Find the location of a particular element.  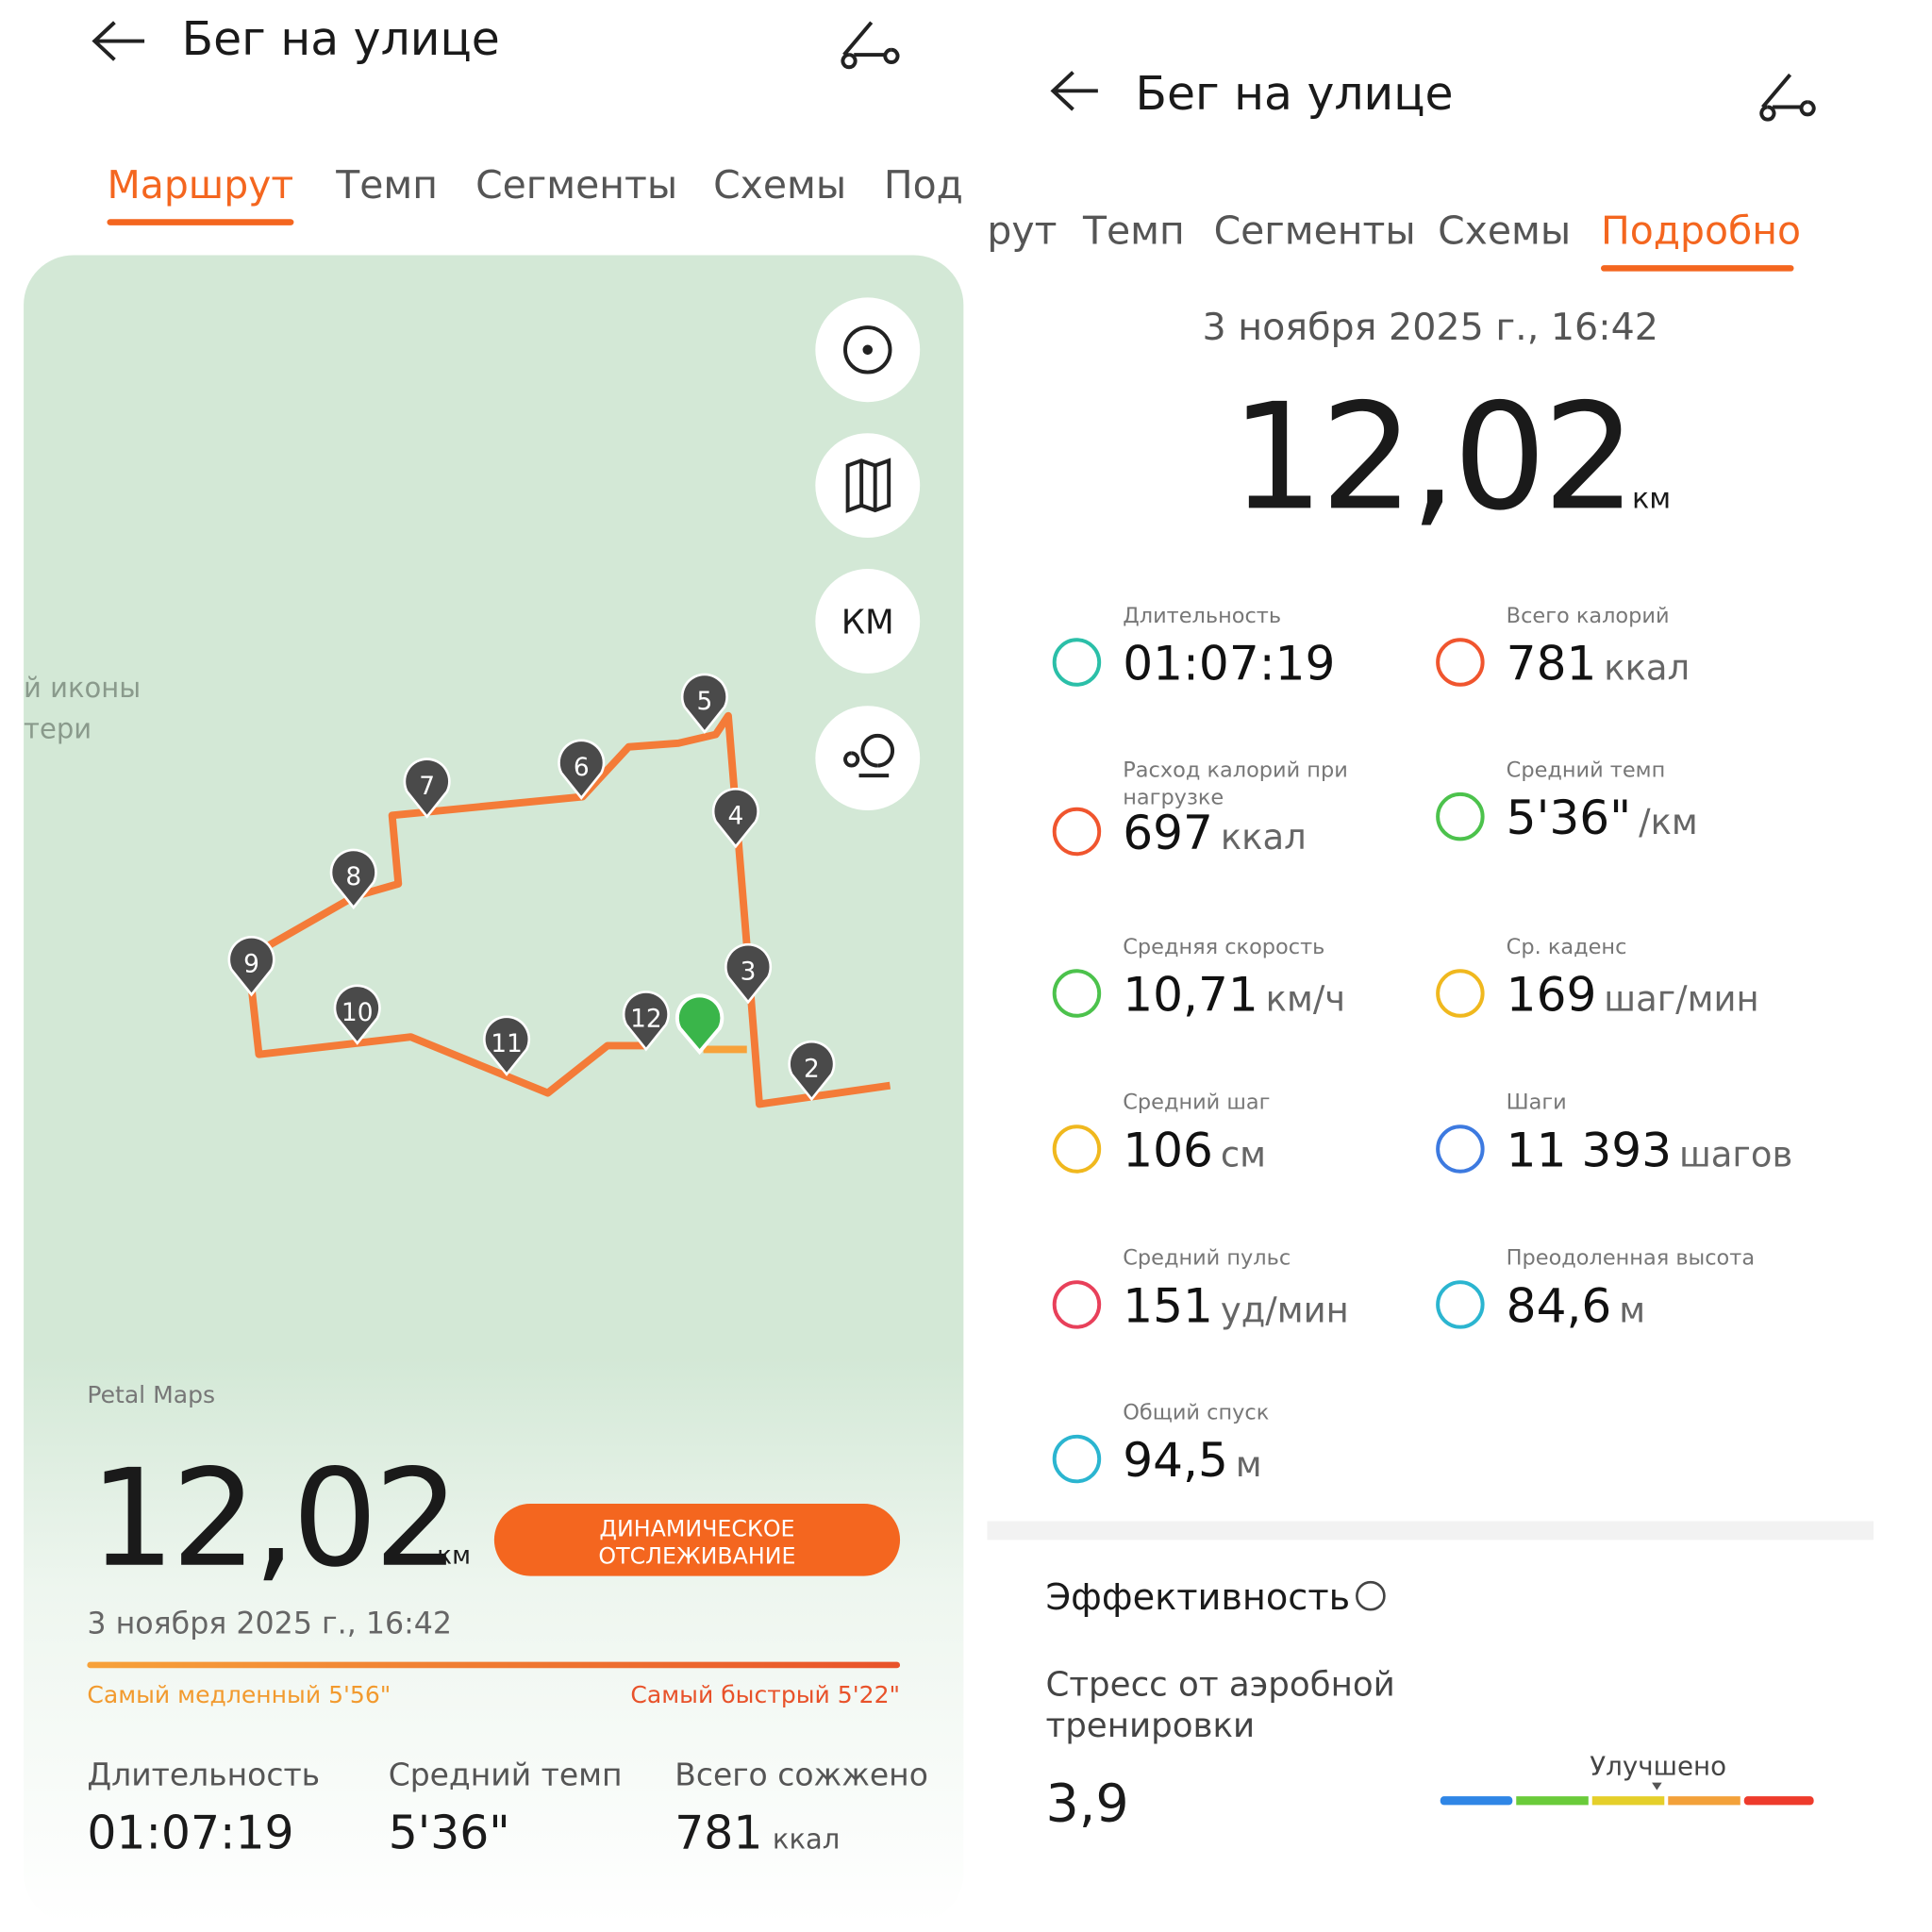

marker-label: 5 is located at coordinates (704, 702).